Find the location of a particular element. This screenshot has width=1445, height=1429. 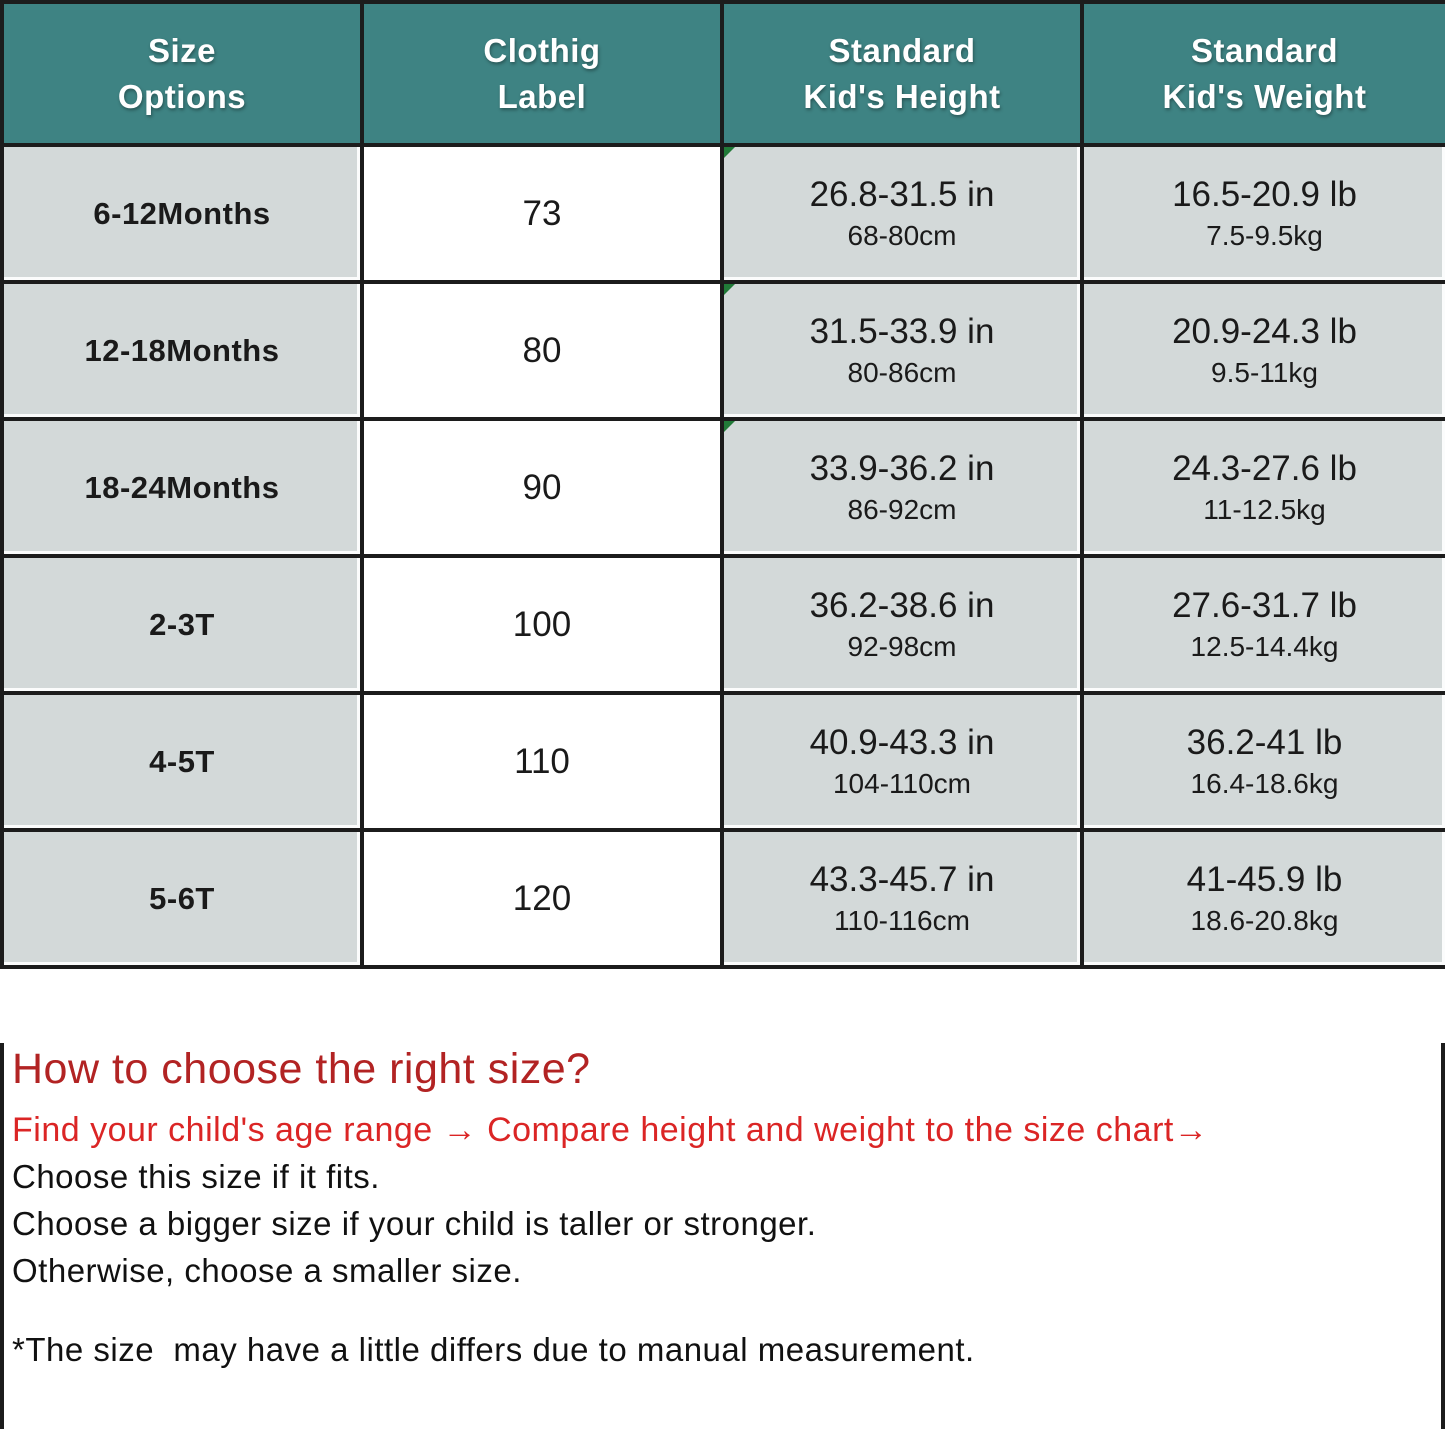

header-kids-weight: Standard Kid's Weight is located at coordinates (1262, 73).